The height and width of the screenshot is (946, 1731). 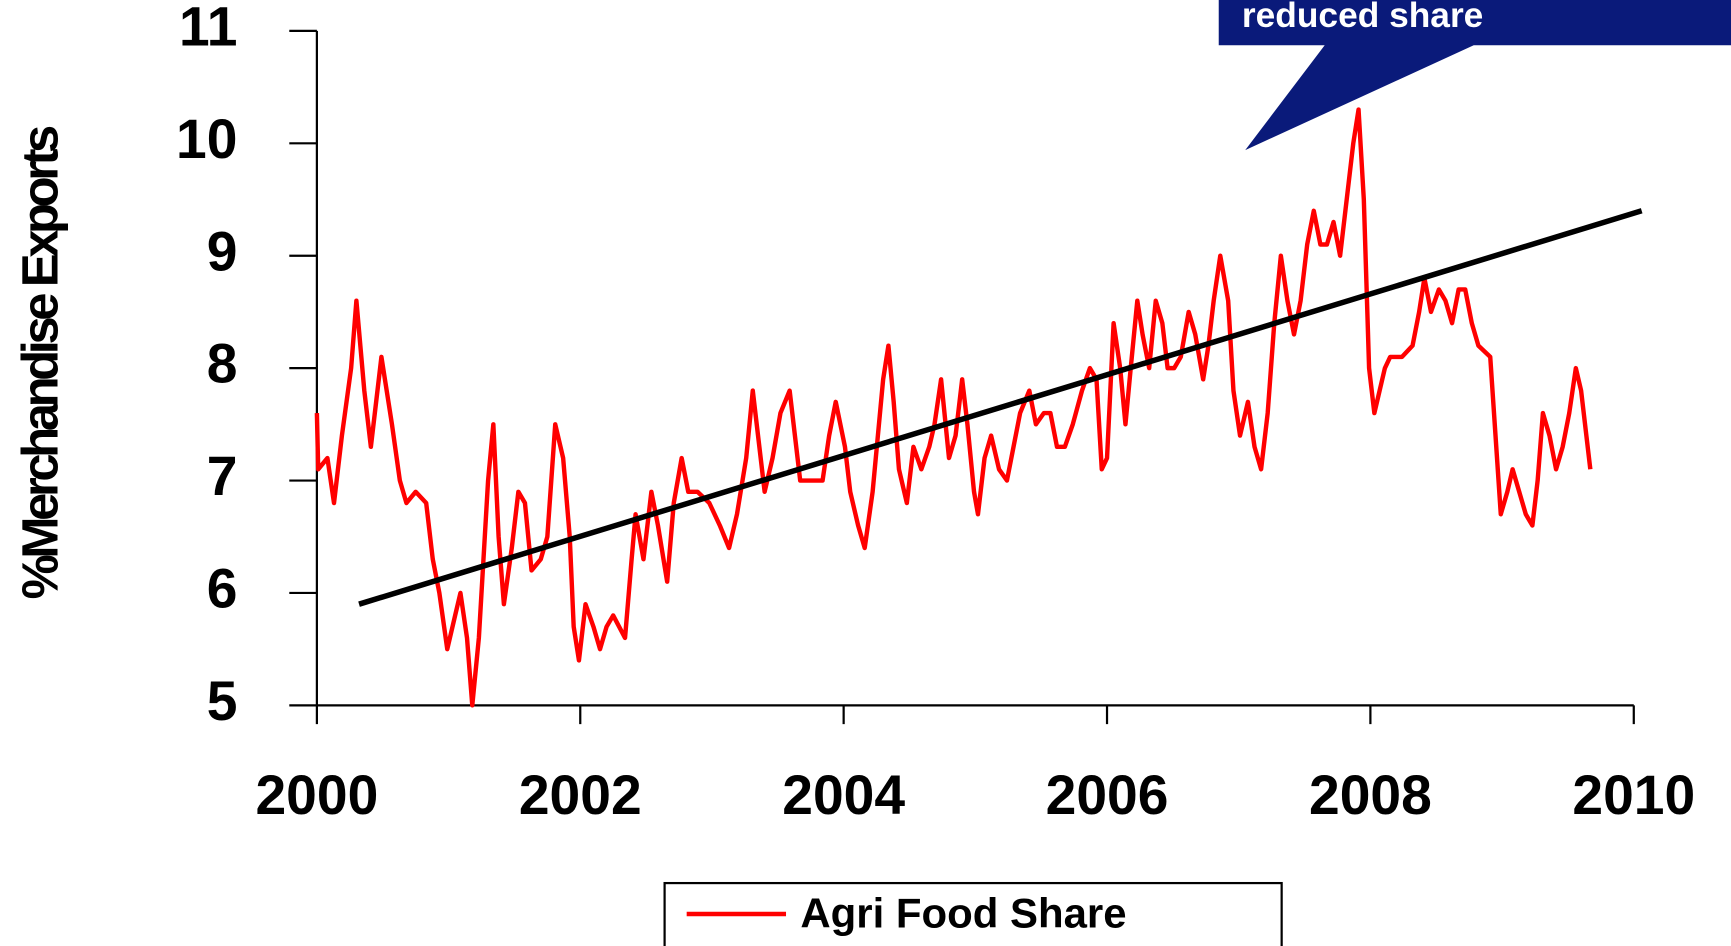 I want to click on x-tick-label: 2010, so click(x=1633, y=795).